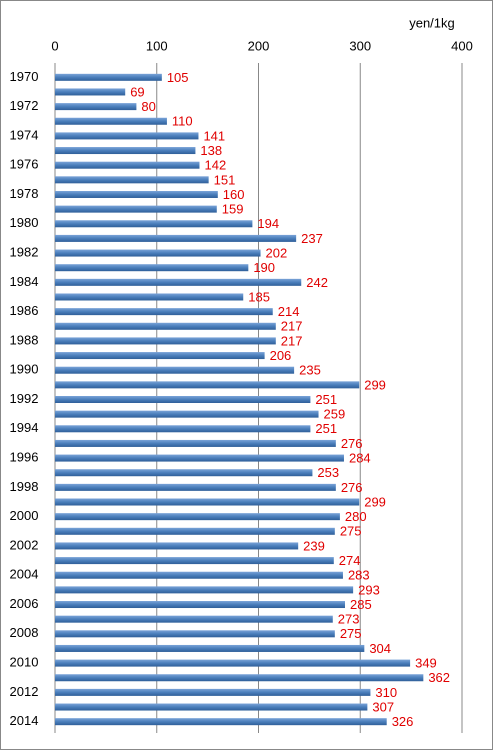 Image resolution: width=494 pixels, height=751 pixels. Describe the element at coordinates (24, 105) in the screenshot. I see `y-tick-label: 1972` at that location.